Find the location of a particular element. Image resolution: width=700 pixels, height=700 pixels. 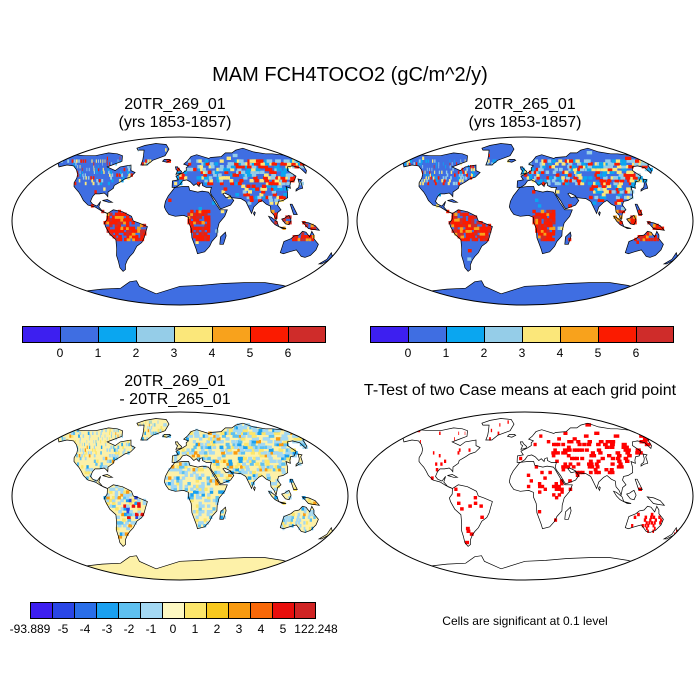

coastline-cuba is located at coordinates (453, 476).